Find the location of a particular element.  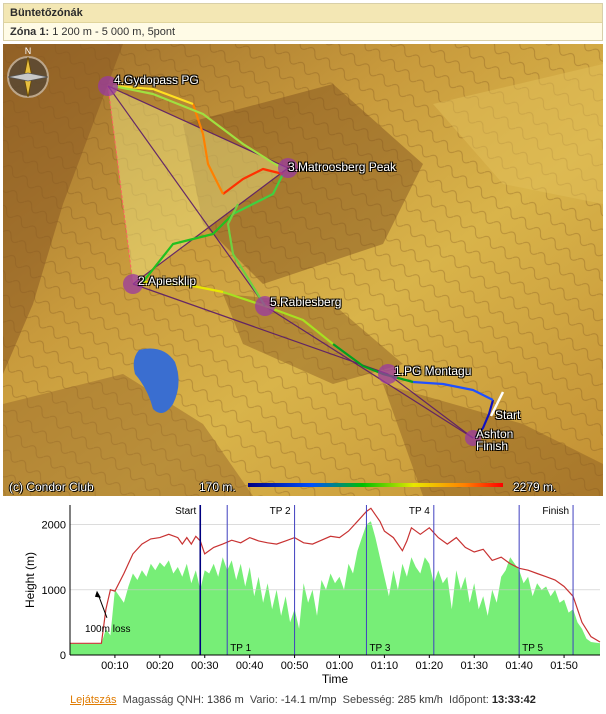

qnh-value: 1386 m is located at coordinates (225, 700).